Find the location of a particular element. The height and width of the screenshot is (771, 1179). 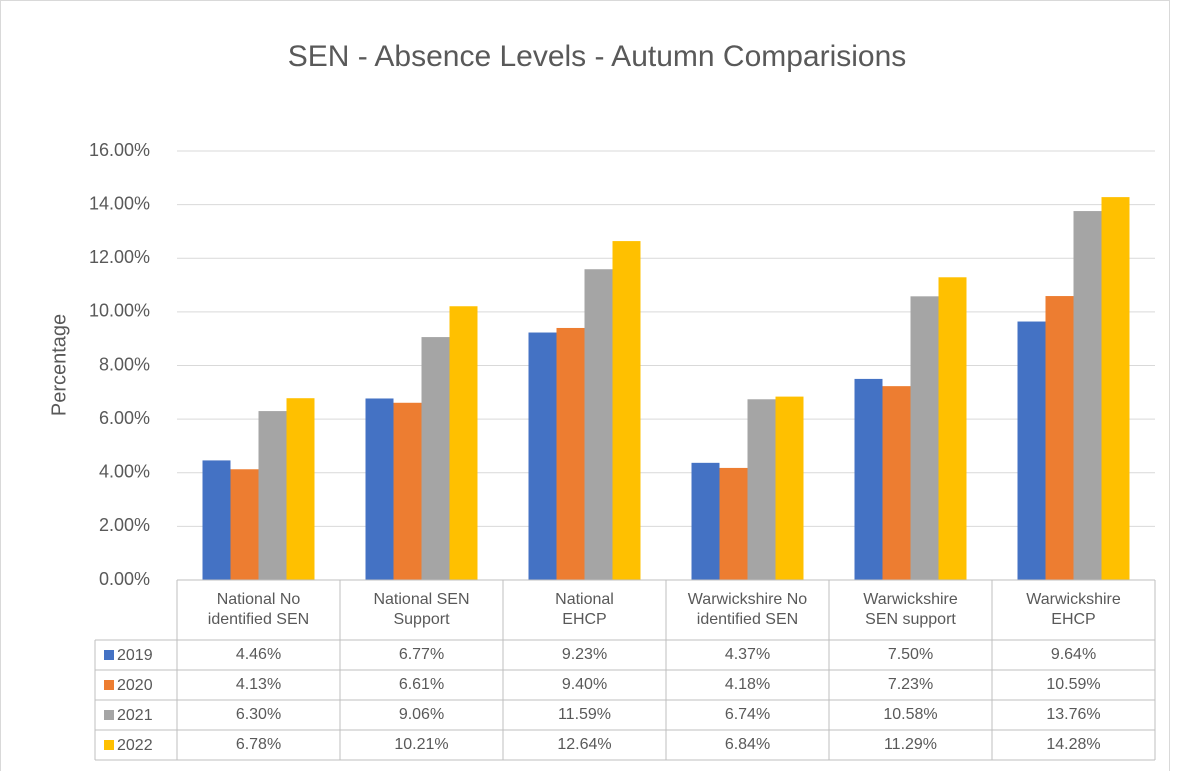

data-label: 6.74% is located at coordinates (747, 714).